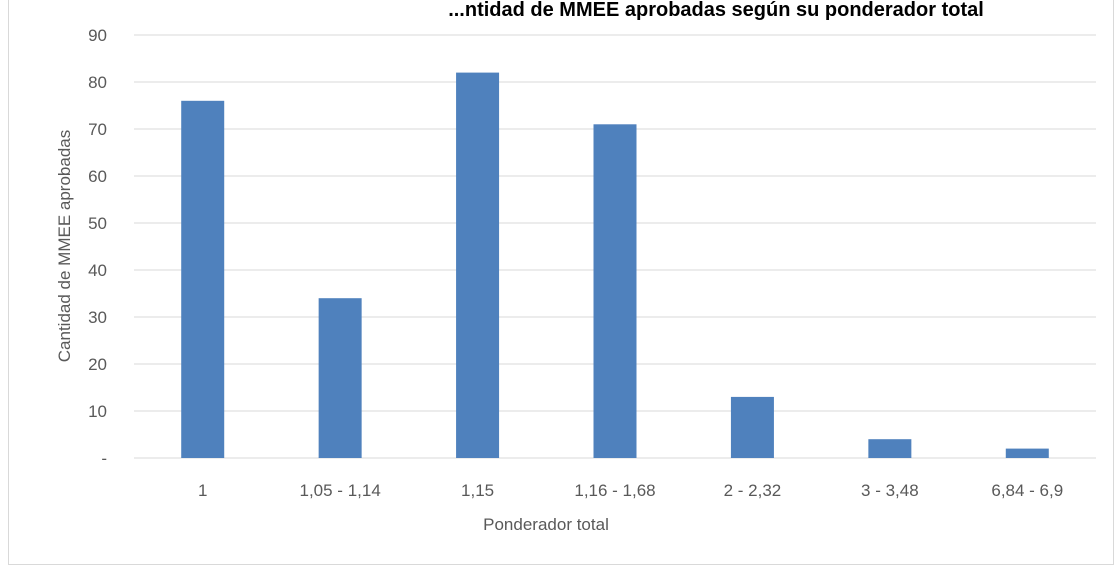  Describe the element at coordinates (97, 270) in the screenshot. I see `y-tick-label: 40` at that location.